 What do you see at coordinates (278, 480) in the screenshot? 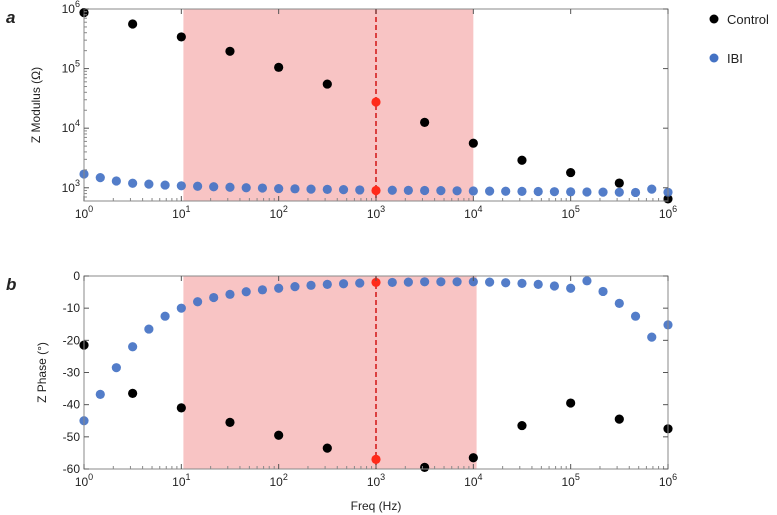
I see `x-tick-label: 10²` at bounding box center [278, 480].